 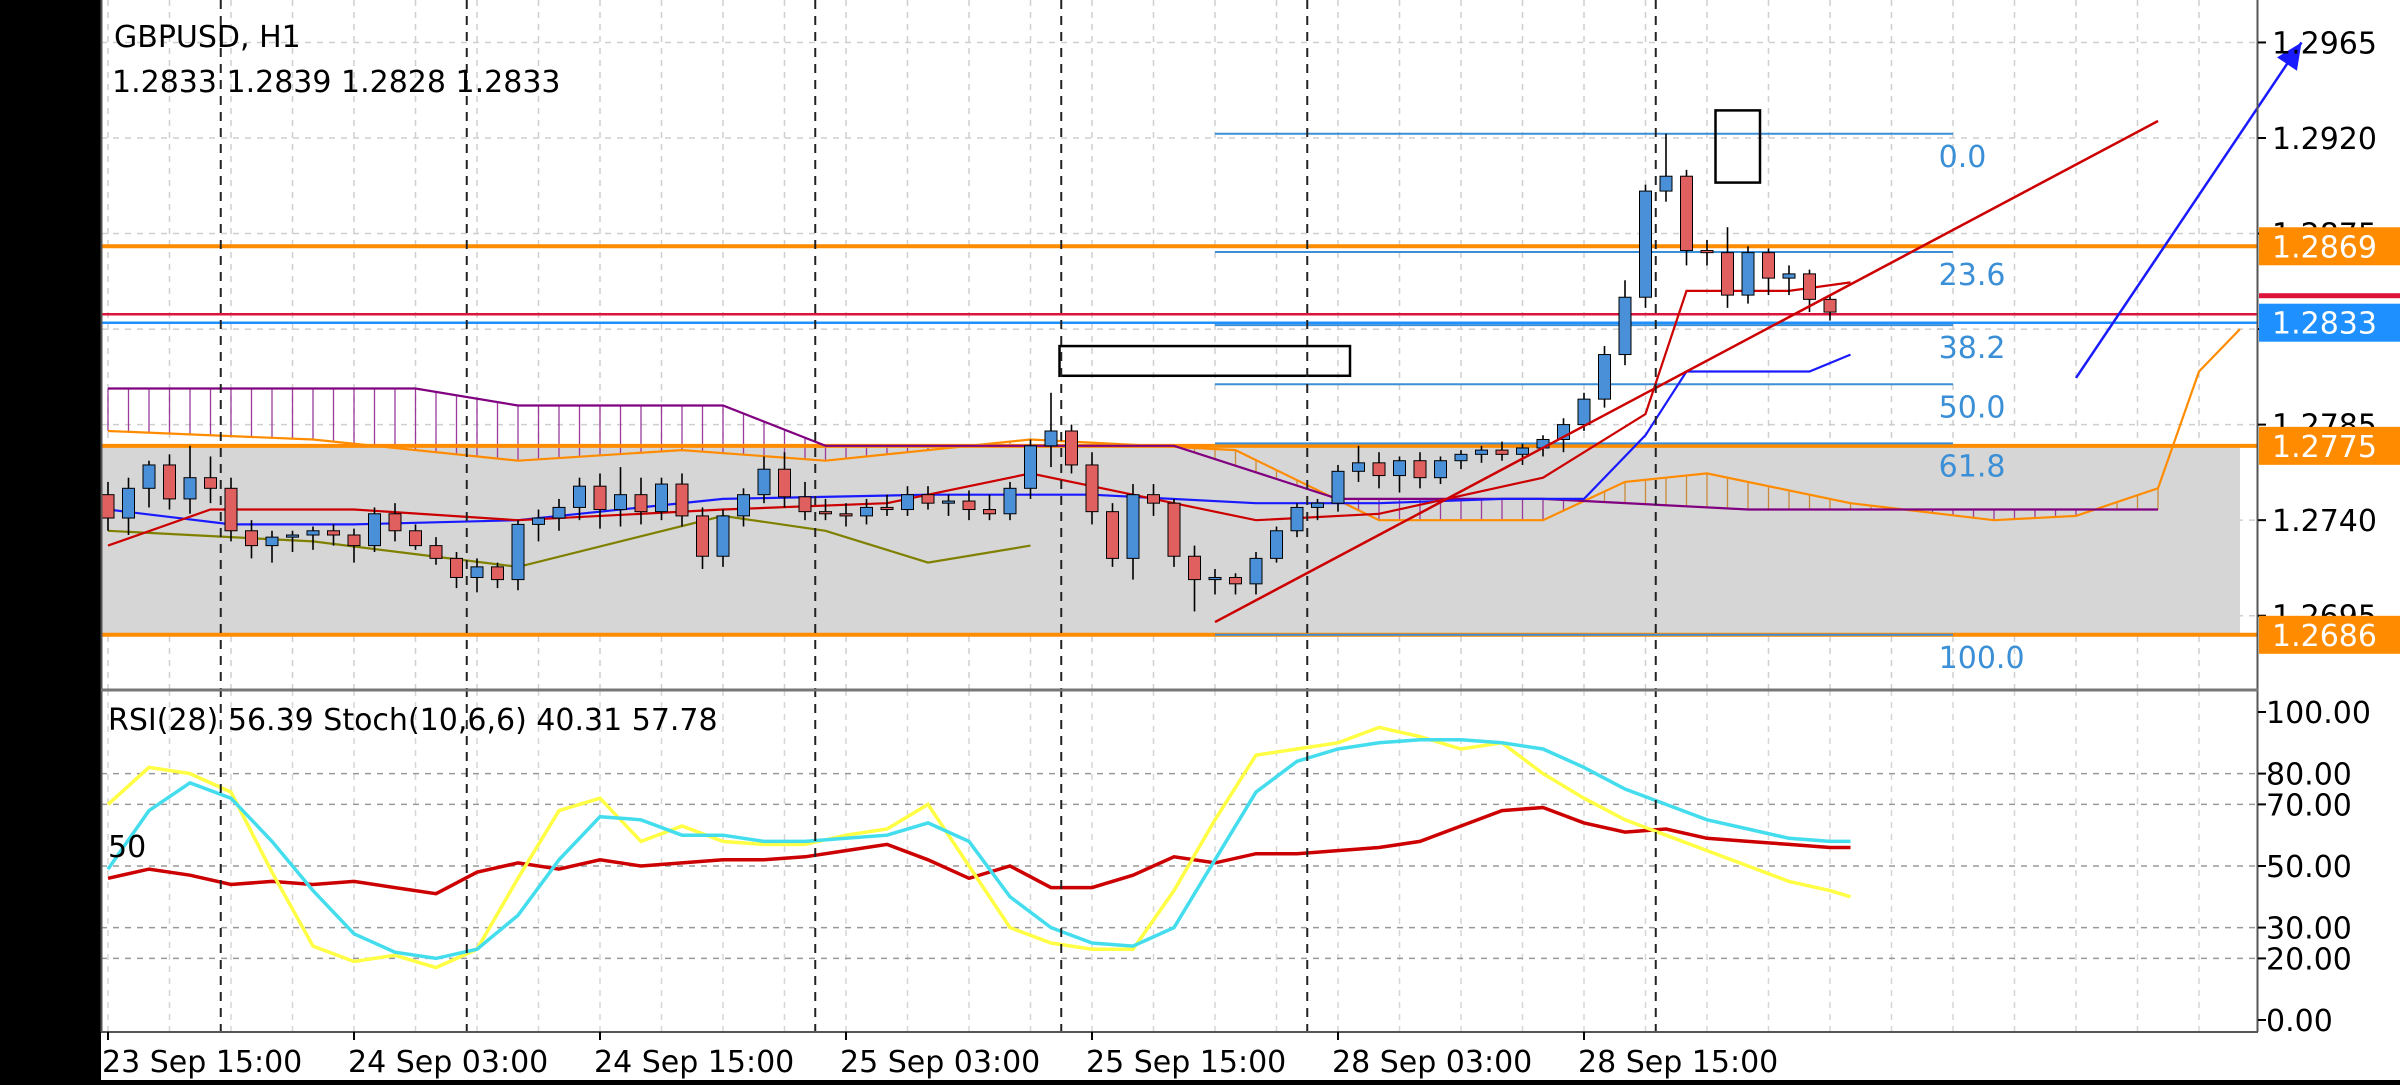 I want to click on ichimoku-cloud-layer, so click(x=1133, y=454).